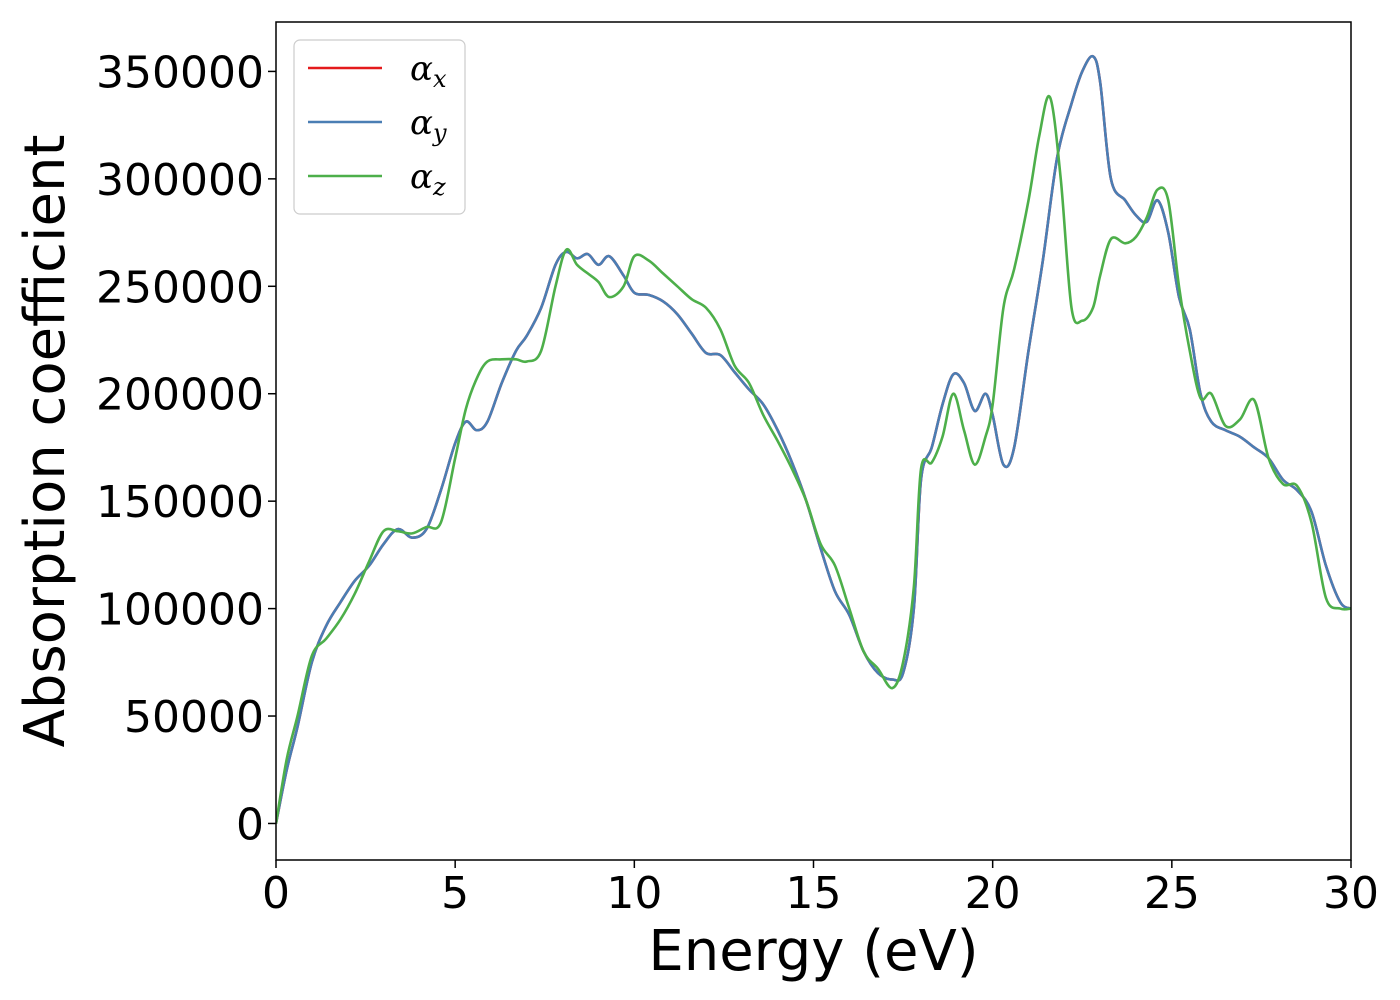 This screenshot has width=1400, height=1000. I want to click on y-tick-label: 0, so click(250, 824).